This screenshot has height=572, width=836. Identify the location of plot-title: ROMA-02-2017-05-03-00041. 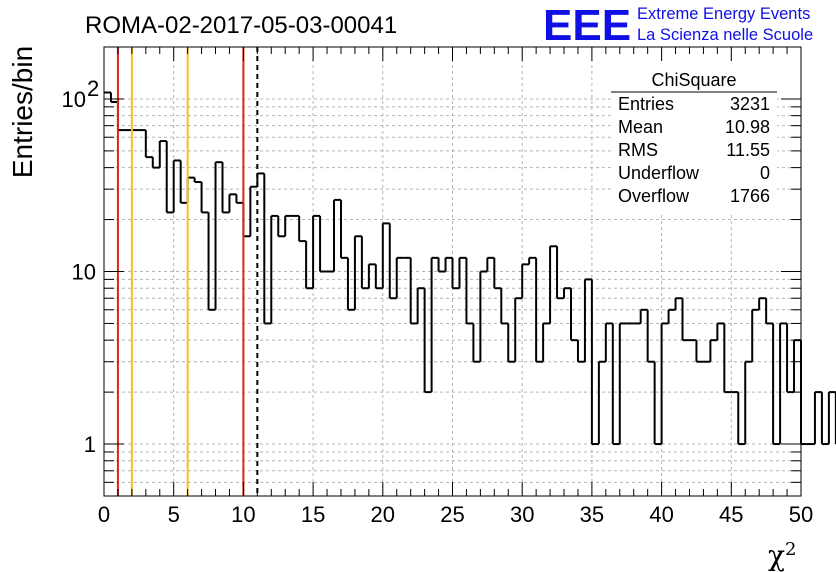
(241, 25).